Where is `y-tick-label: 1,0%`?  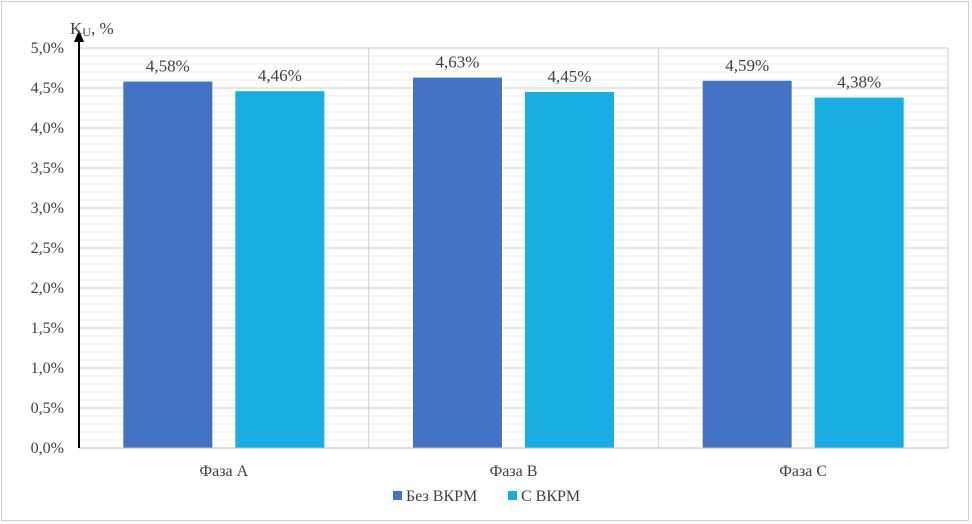 y-tick-label: 1,0% is located at coordinates (47, 368).